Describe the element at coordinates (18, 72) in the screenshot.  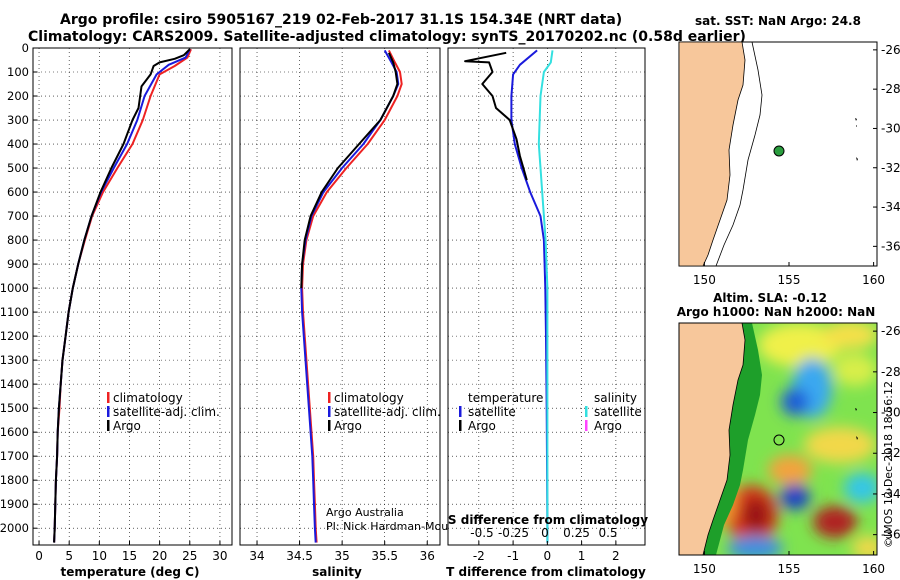
I see `y-tick-label: 100` at that location.